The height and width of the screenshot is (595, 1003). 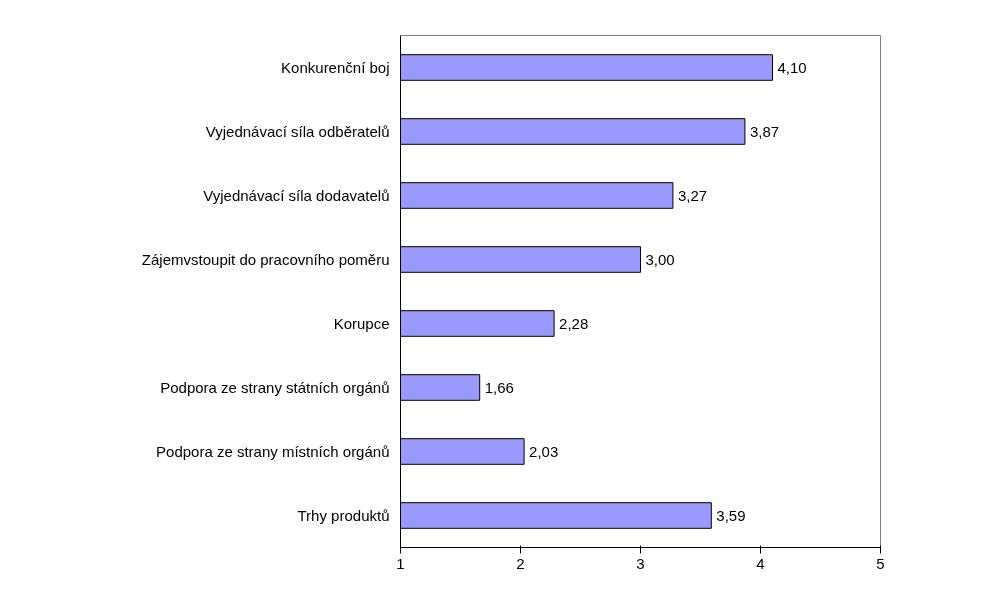 What do you see at coordinates (544, 451) in the screenshot?
I see `data-label: 2,03` at bounding box center [544, 451].